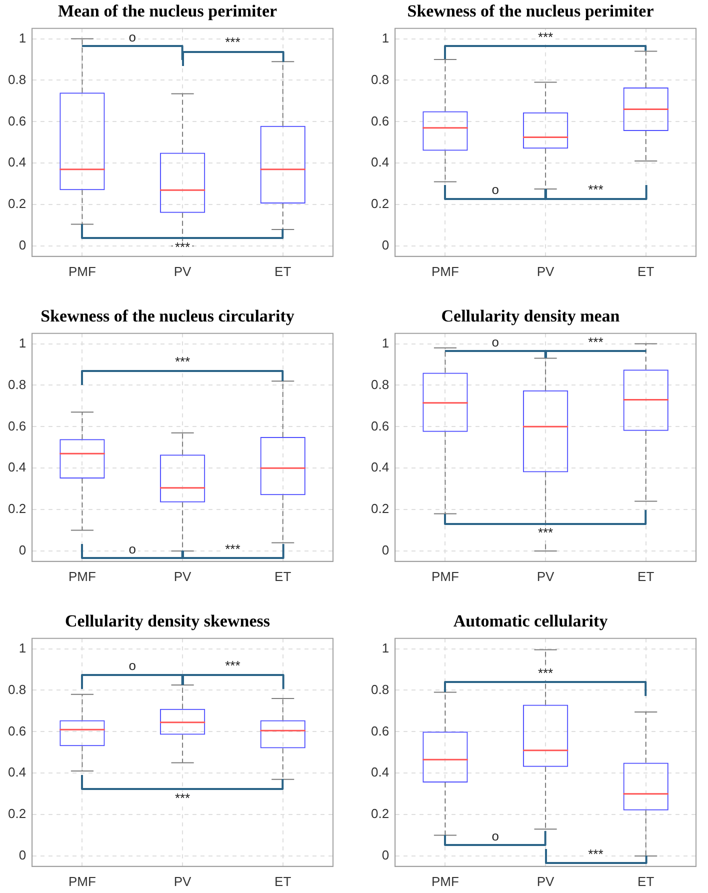  I want to click on chart-title: Cellularity density mean, so click(530, 316).